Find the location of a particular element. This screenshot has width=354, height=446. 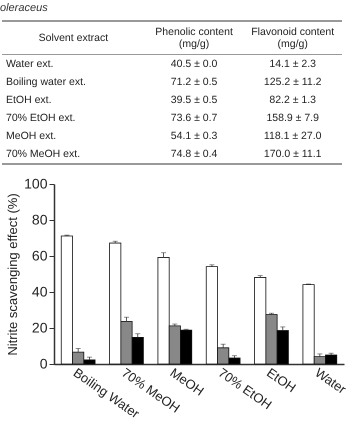

y-tick-label: 80 is located at coordinates (40, 220).